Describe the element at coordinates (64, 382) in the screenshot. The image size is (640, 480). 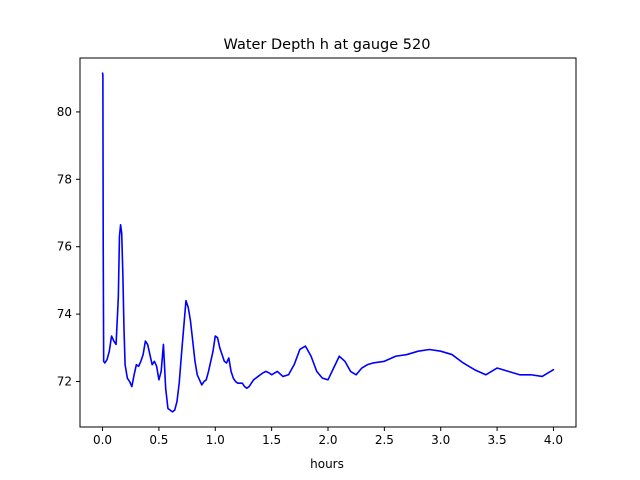
I see `y-tick-label: 72` at that location.